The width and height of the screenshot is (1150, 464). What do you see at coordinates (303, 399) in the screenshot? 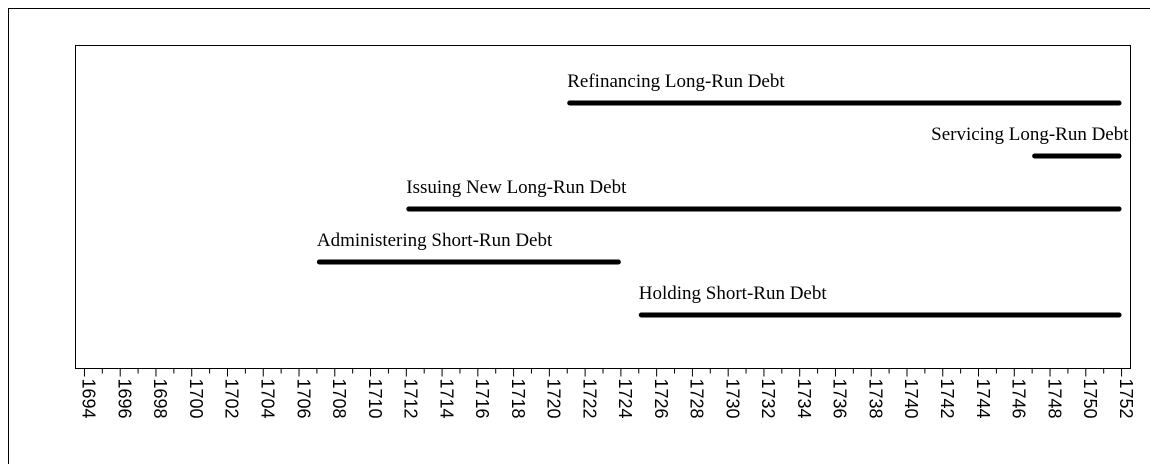
I see `x-tick-label: 1706` at bounding box center [303, 399].